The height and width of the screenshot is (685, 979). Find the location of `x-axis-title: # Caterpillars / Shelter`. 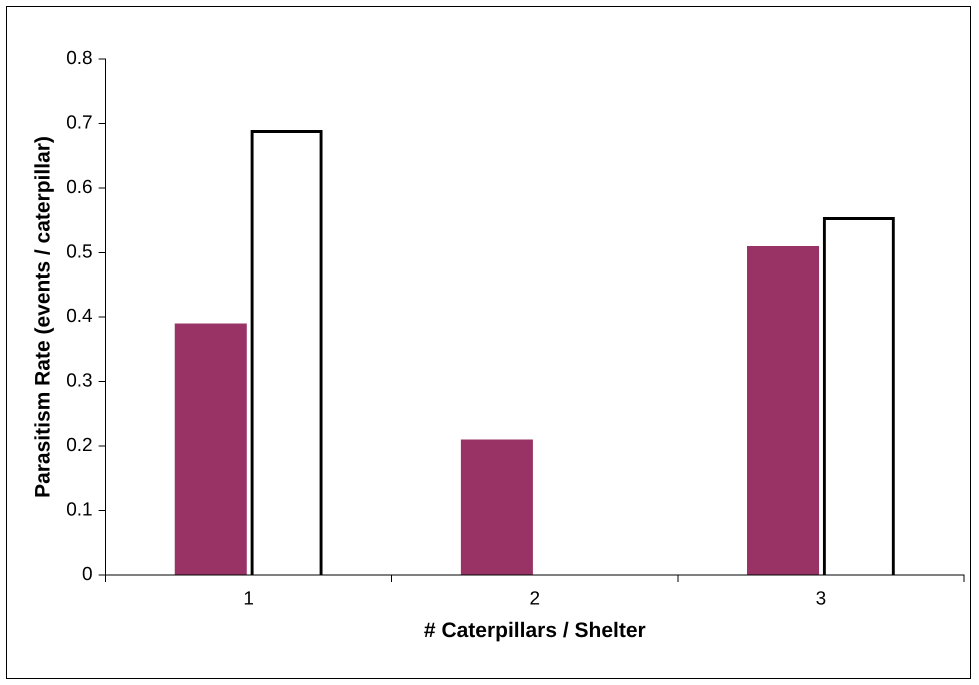

x-axis-title: # Caterpillars / Shelter is located at coordinates (535, 630).